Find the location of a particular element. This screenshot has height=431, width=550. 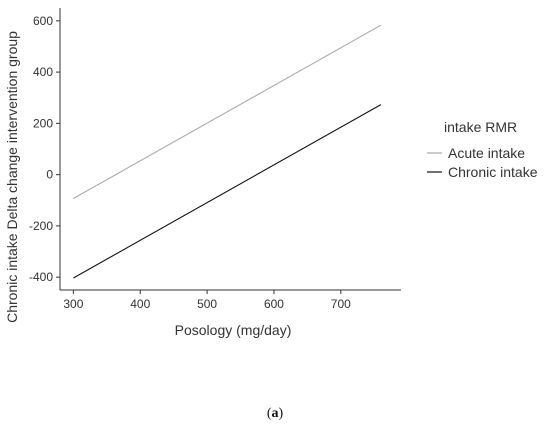

x-tick-label: 400 is located at coordinates (140, 304).